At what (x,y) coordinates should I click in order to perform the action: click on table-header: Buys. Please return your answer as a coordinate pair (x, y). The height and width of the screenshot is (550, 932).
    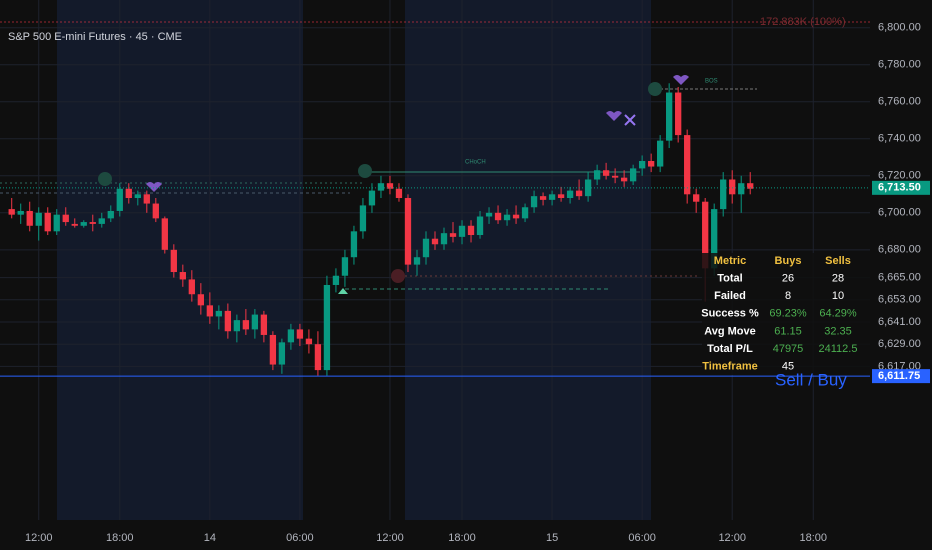
    Looking at the image, I should click on (788, 261).